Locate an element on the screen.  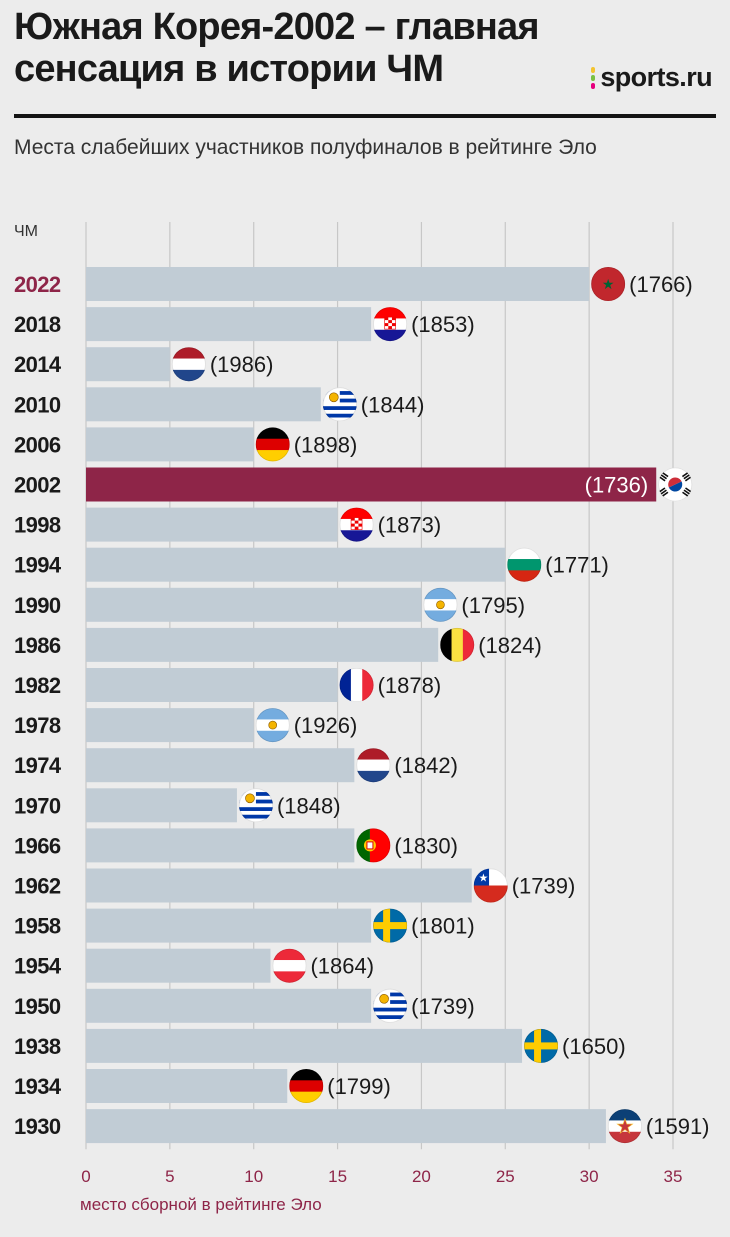
bar-row: 1990 (1795) is located at coordinates (269, 604).